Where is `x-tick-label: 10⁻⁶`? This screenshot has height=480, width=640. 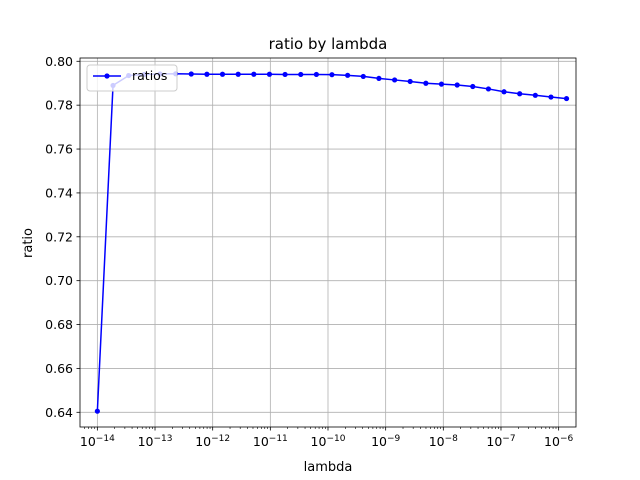
x-tick-label: 10⁻⁶ is located at coordinates (558, 441).